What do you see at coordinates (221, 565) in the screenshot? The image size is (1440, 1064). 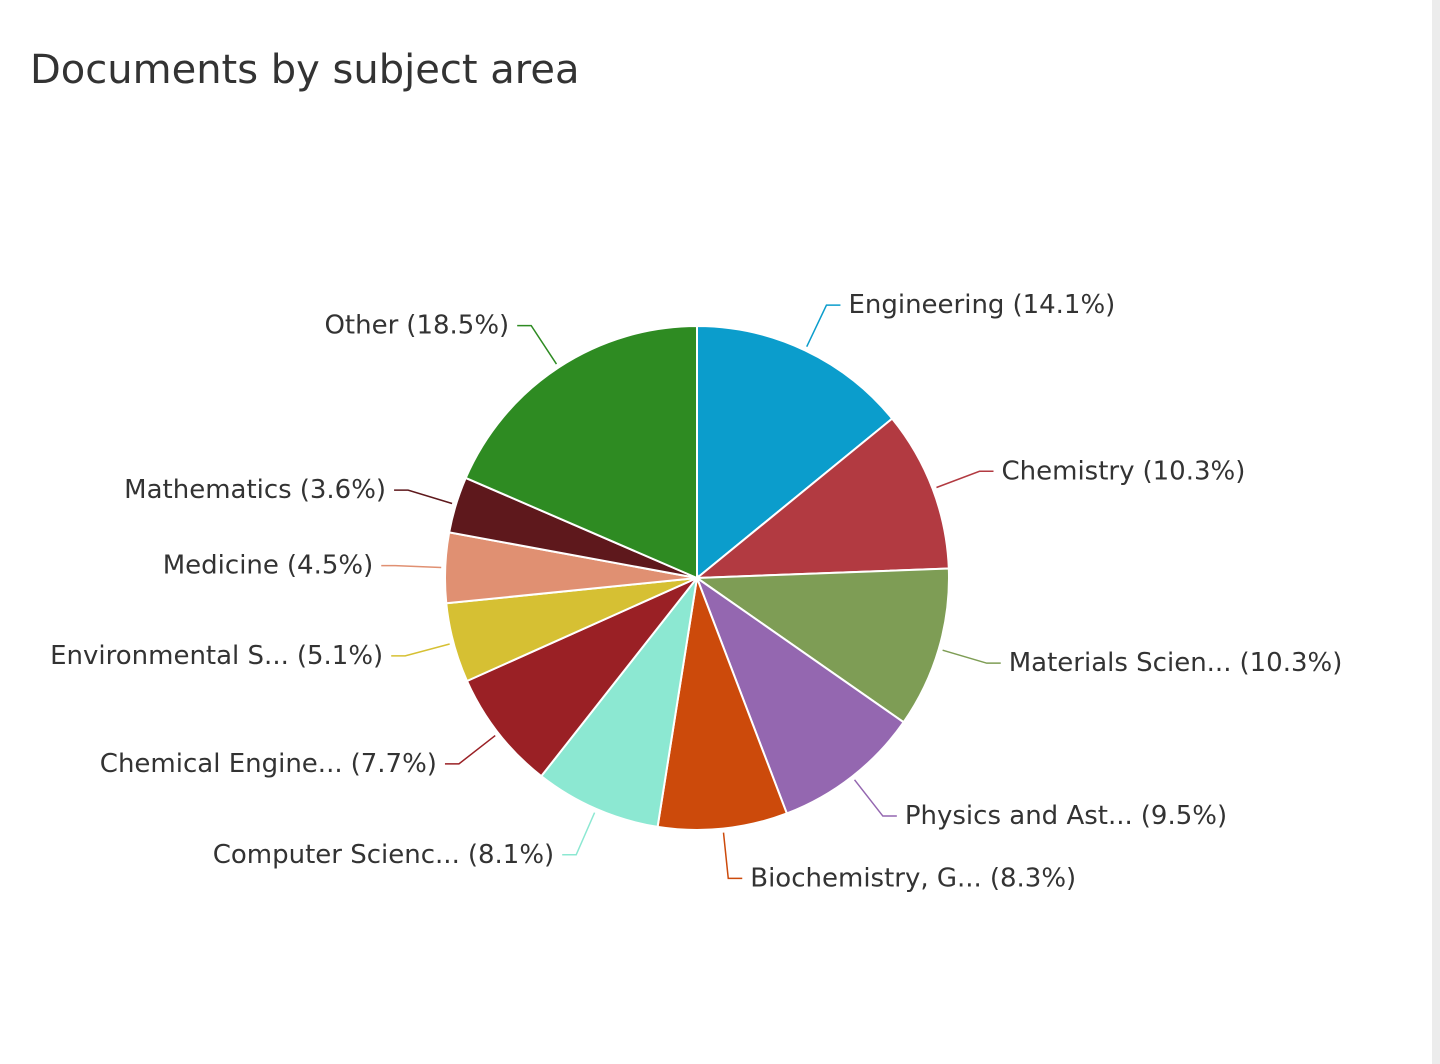 I see `category-label: Medicine` at bounding box center [221, 565].